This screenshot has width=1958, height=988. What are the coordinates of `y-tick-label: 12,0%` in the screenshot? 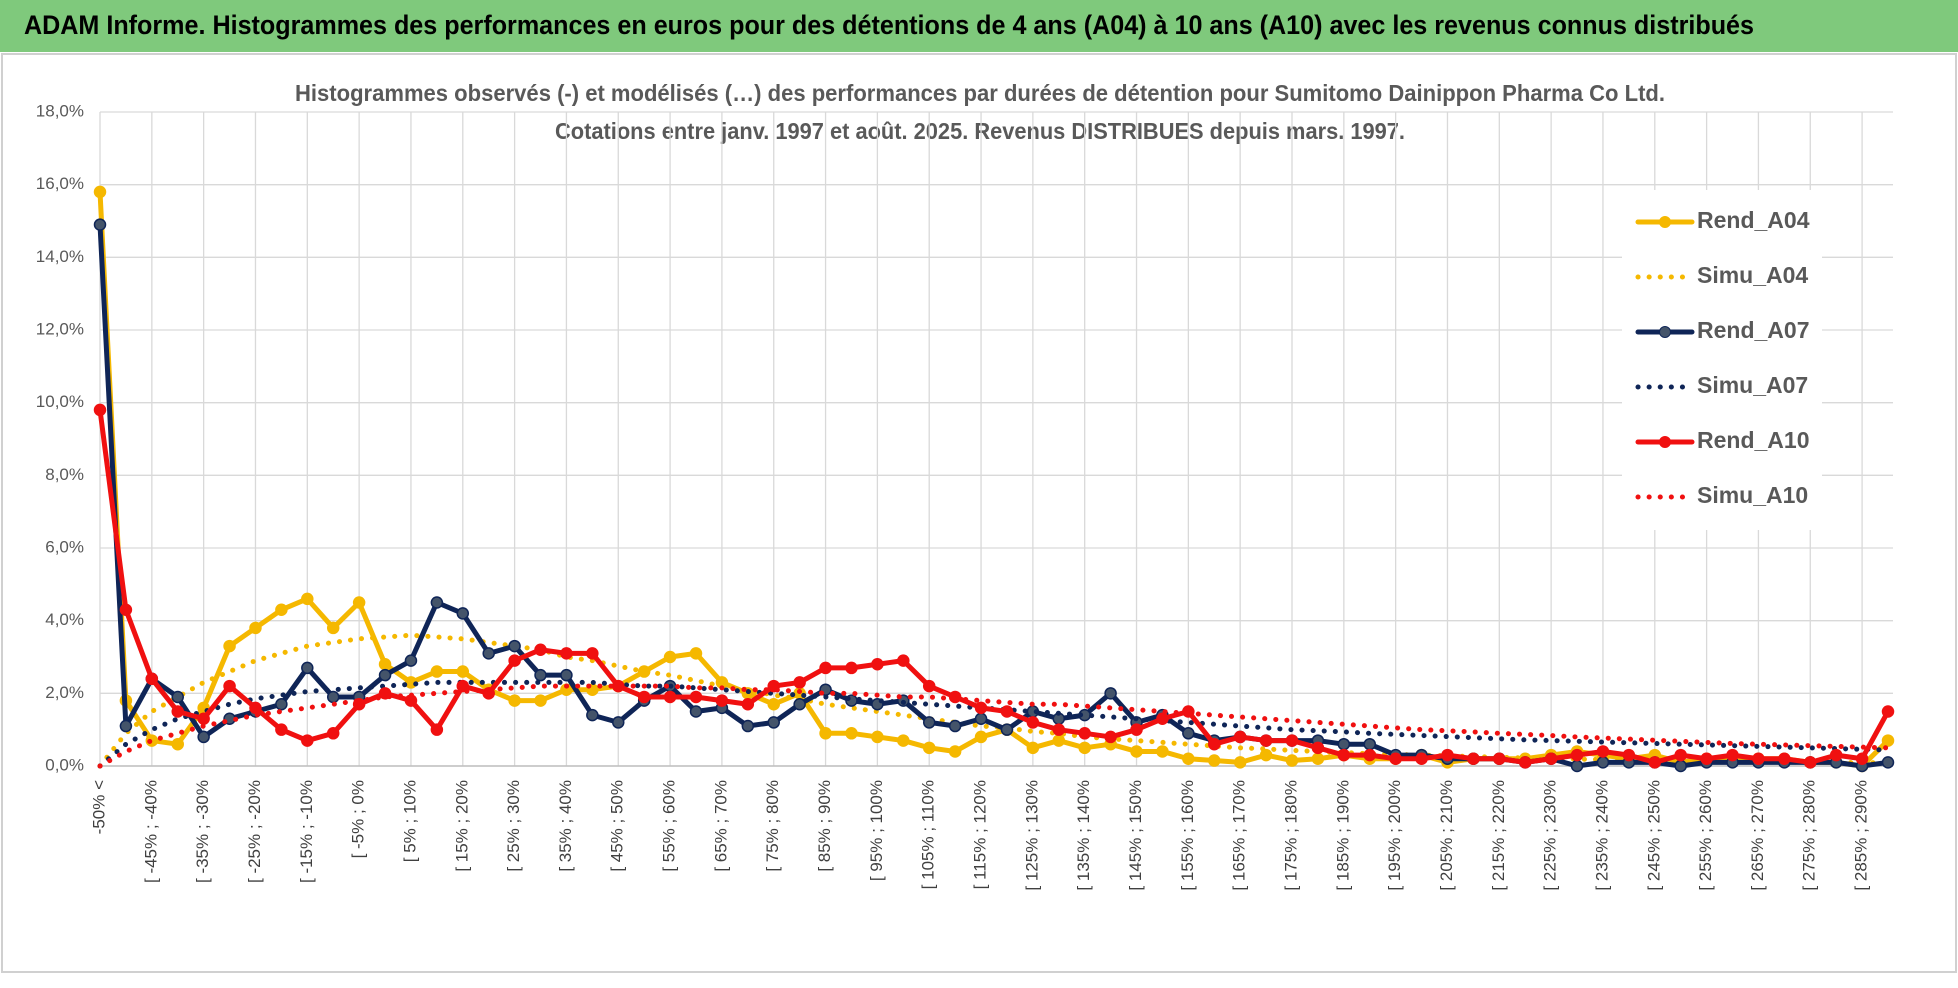 It's located at (60, 328).